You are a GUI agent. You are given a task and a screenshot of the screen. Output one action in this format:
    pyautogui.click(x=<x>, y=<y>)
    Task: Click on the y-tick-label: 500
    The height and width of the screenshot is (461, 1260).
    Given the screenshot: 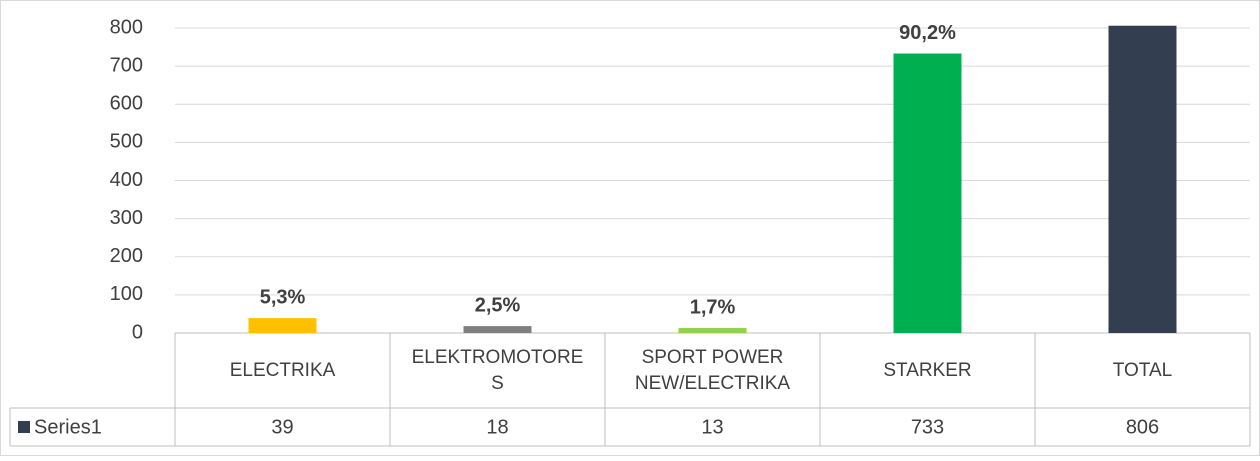 What is the action you would take?
    pyautogui.click(x=126, y=142)
    